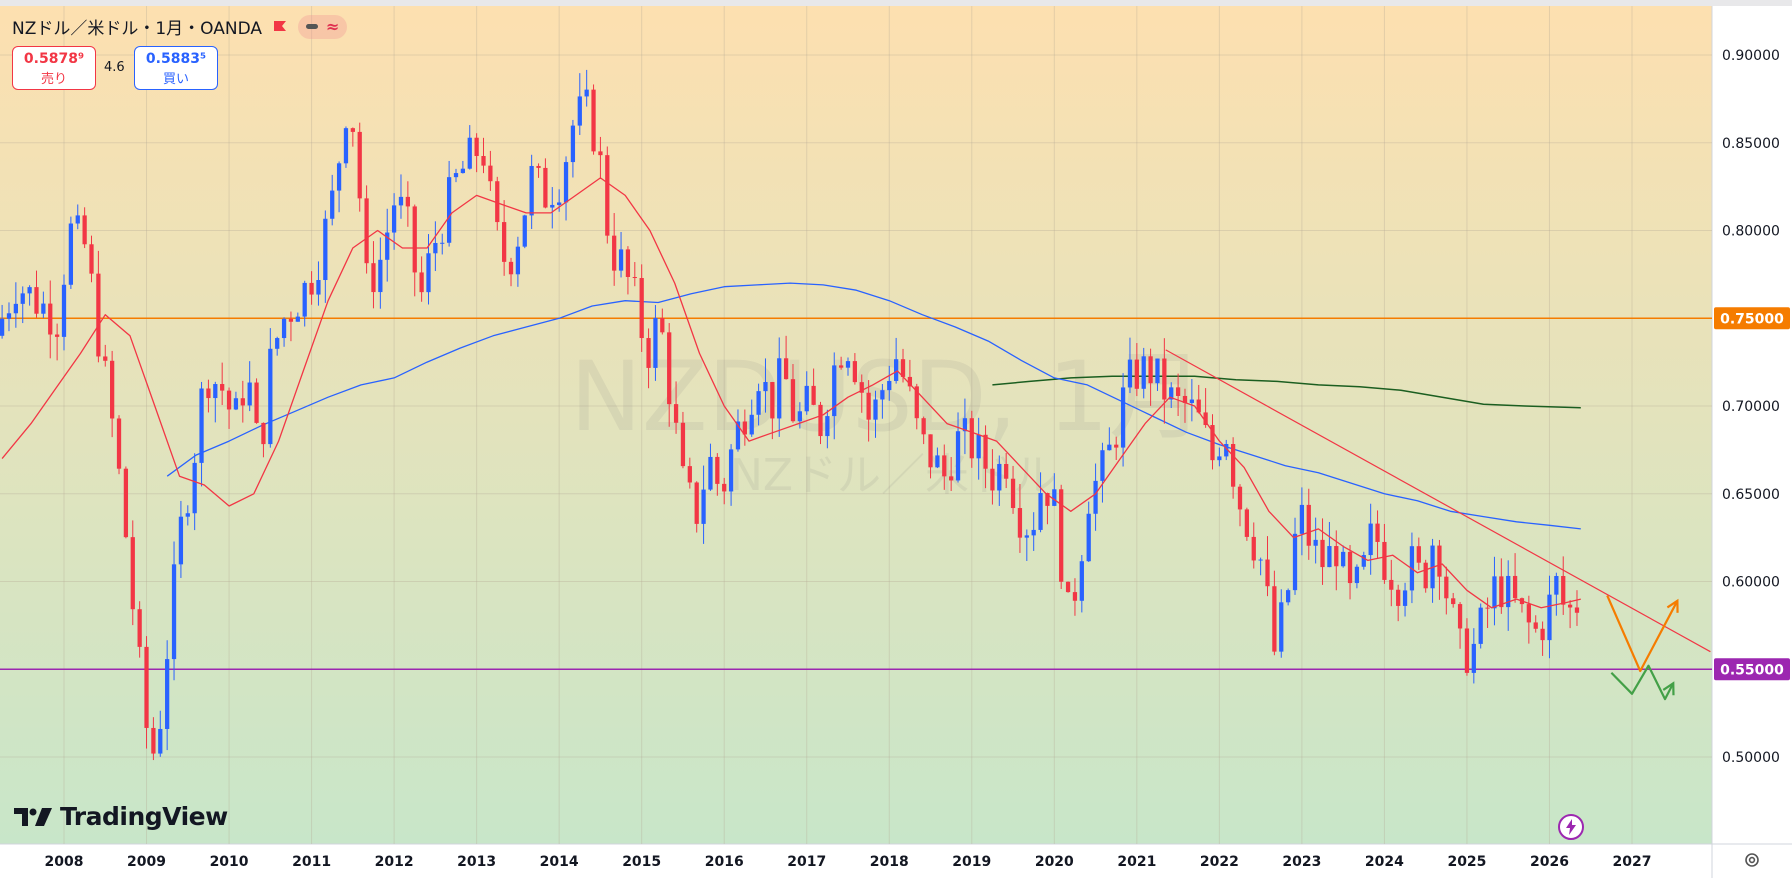  What do you see at coordinates (323, 26) in the screenshot?
I see `header-status-pill: ≈` at bounding box center [323, 26].